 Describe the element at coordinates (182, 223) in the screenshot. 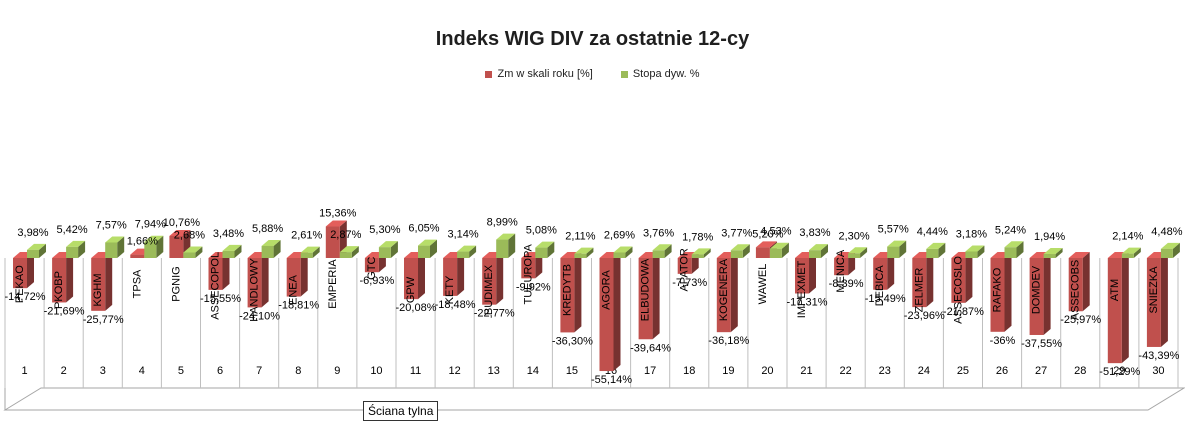

I see `change-value-label: 10,76%` at that location.